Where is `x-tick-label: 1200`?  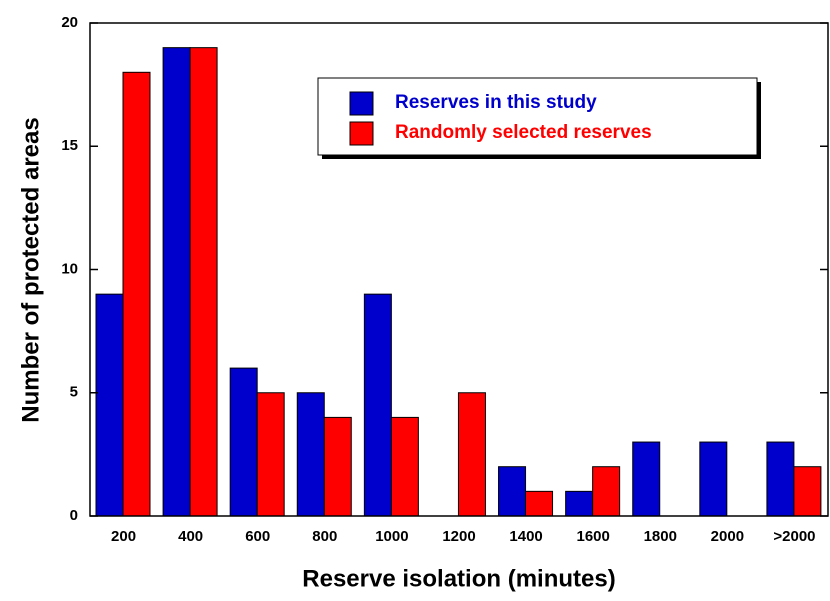 x-tick-label: 1200 is located at coordinates (458, 536).